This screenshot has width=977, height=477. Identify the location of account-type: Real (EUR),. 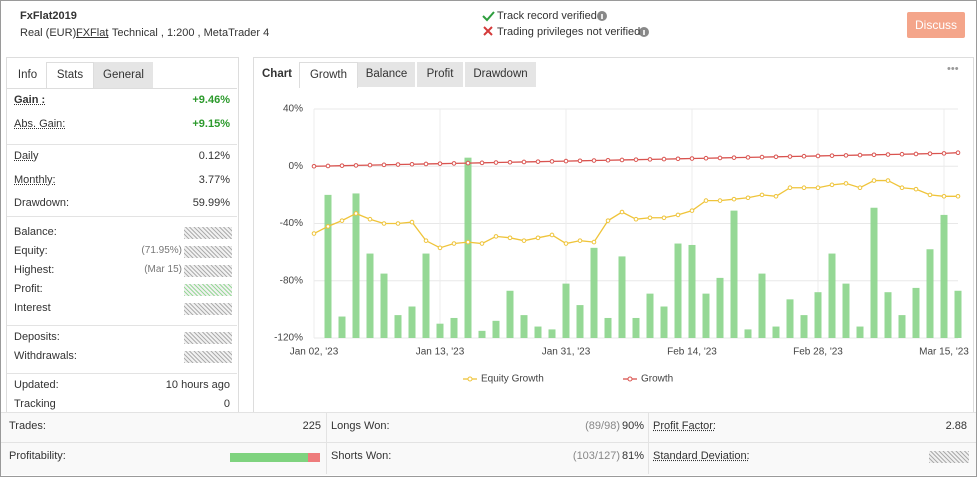
(50, 33).